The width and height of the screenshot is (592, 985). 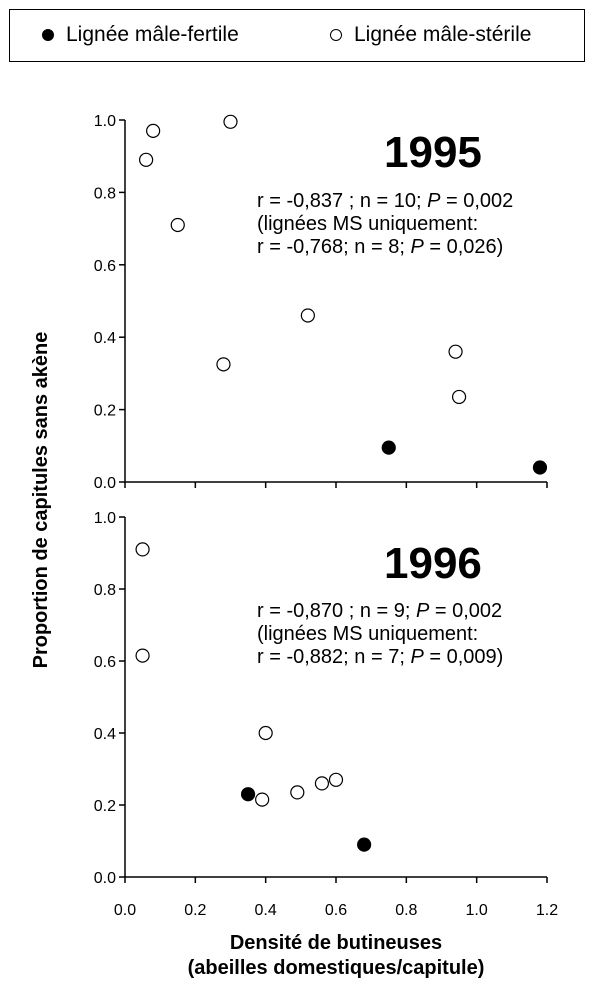 What do you see at coordinates (379, 611) in the screenshot?
I see `stat-line-bottom: r = -0,870 ; n = 9; P = 0,002` at bounding box center [379, 611].